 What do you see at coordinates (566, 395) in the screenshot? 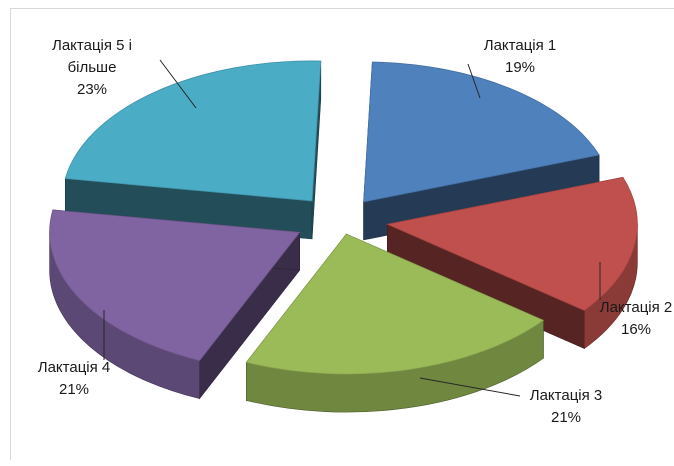
I see `slice-label-text: Лактація 3` at bounding box center [566, 395].